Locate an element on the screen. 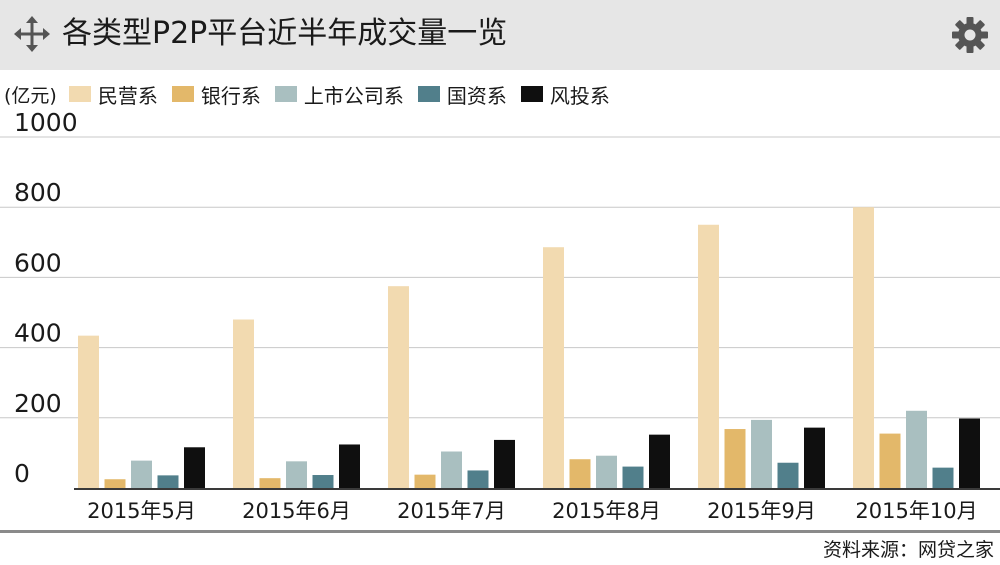  legend-item: 上市公司系 is located at coordinates (339, 94).